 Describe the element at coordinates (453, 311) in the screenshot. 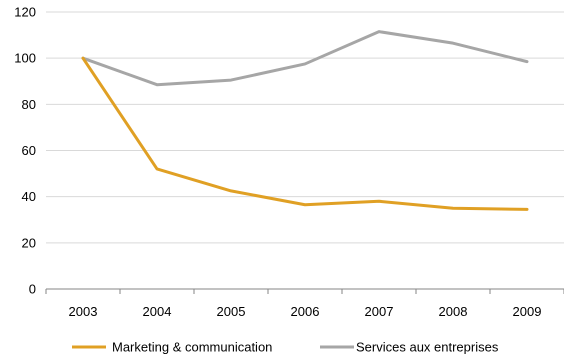

I see `x-tick-label: 2008` at that location.